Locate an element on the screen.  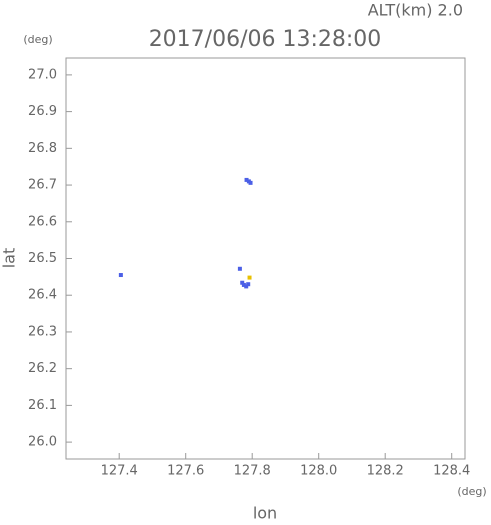
y-tick-label: 26.6 is located at coordinates (42, 221).